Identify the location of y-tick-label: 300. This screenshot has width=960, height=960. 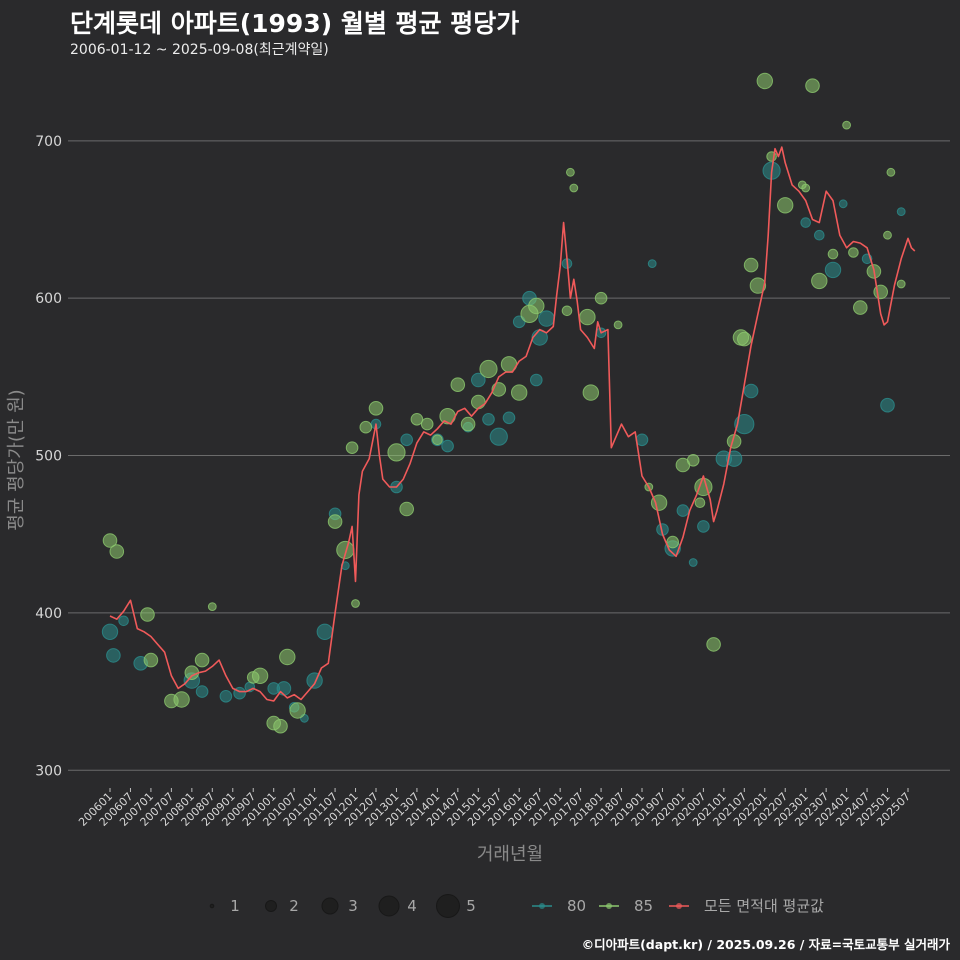
(48, 771).